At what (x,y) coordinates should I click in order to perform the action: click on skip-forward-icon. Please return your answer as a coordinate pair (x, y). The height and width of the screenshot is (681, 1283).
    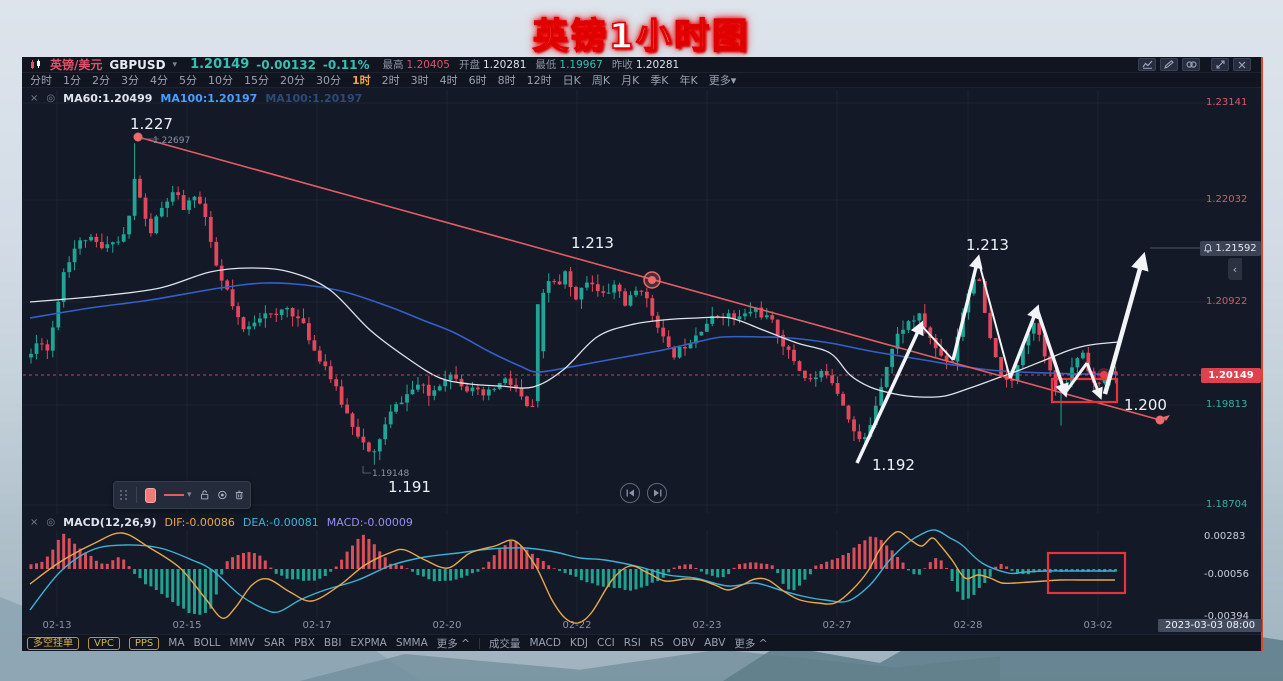
    Looking at the image, I should click on (657, 493).